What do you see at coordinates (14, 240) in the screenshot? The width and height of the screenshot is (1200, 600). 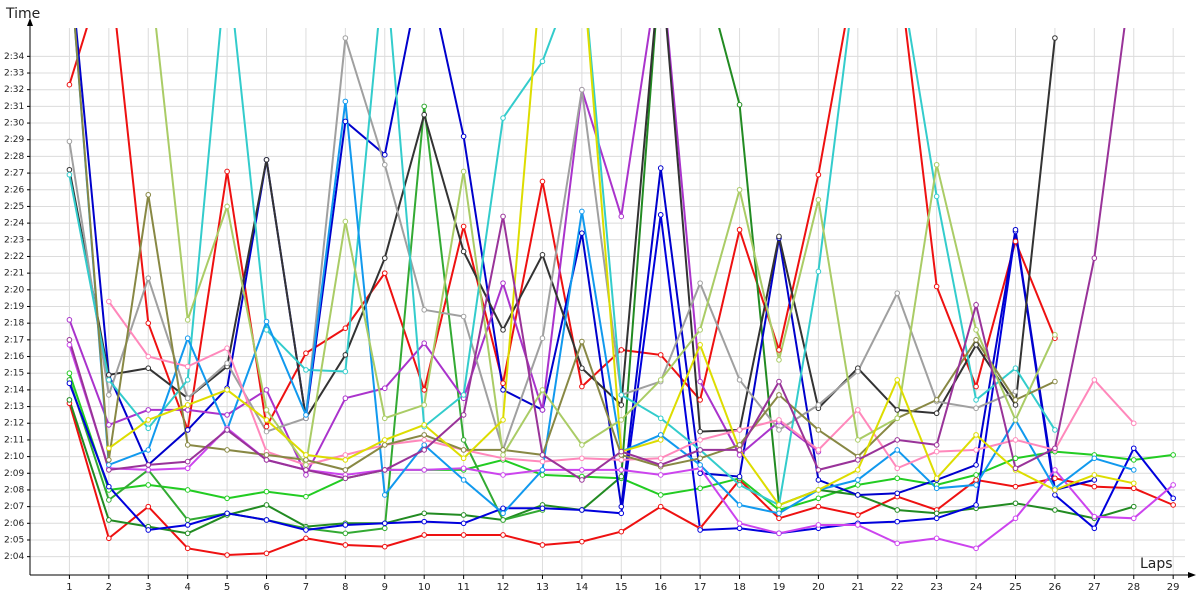 I see `y-tick-label: 2:23` at bounding box center [14, 240].